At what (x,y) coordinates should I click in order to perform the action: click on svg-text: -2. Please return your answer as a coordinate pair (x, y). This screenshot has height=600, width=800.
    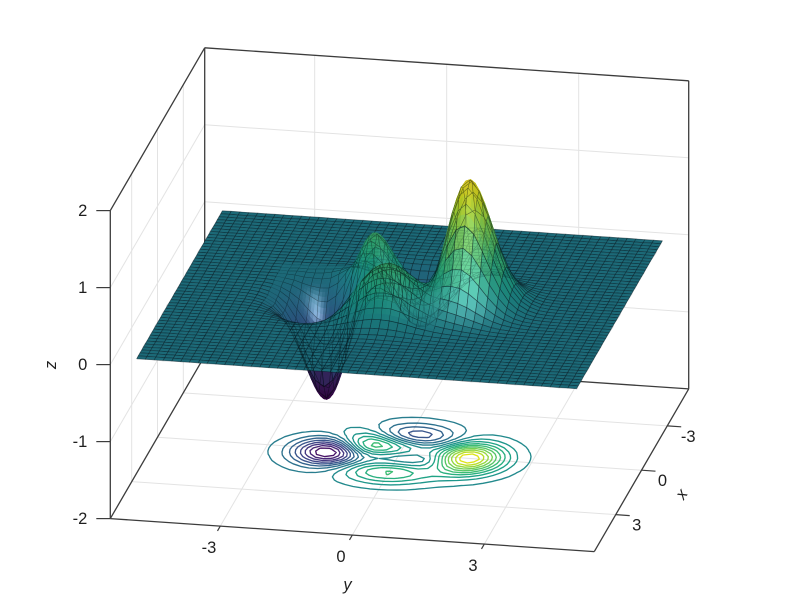
    Looking at the image, I should click on (80, 519).